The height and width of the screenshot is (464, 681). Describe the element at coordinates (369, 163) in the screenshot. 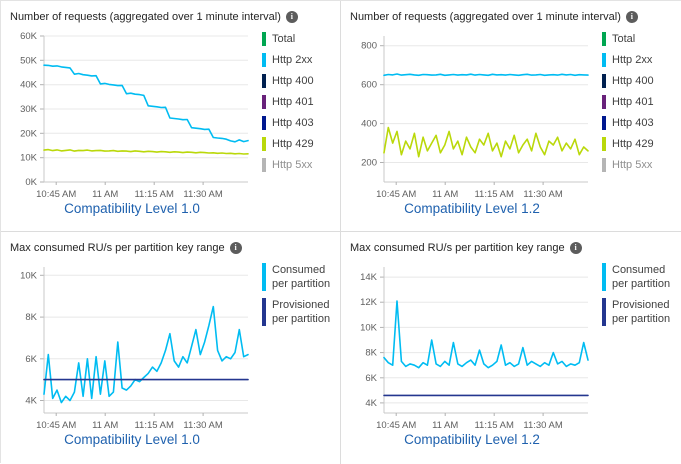

I see `y-tick-label: 200` at that location.